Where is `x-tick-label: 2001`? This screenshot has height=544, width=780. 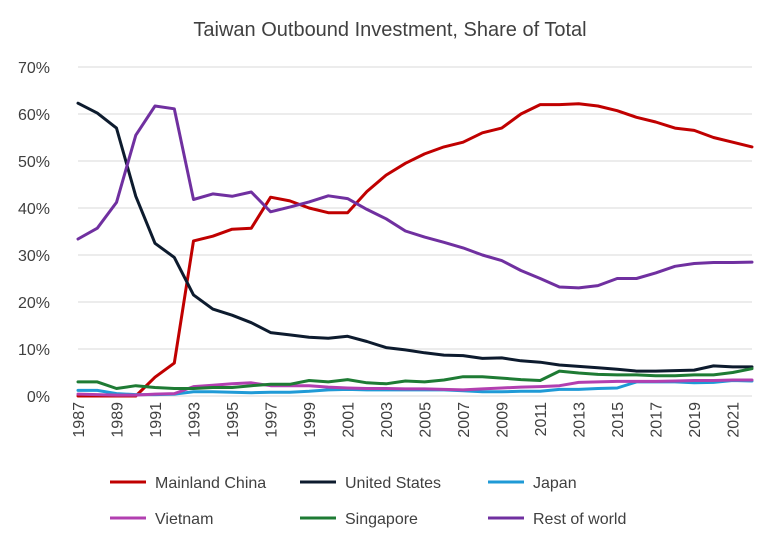
x-tick-label: 2001 is located at coordinates (349, 420).